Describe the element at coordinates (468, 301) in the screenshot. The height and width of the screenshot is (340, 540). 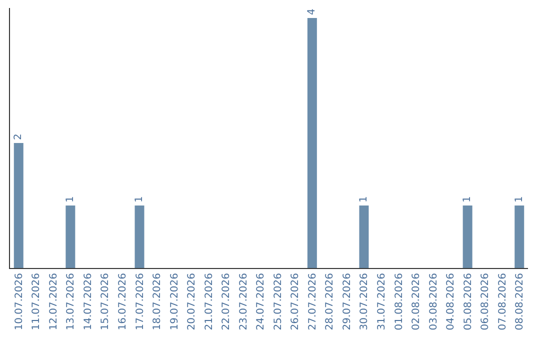
I see `x-tick-label: 05.08.2026` at that location.